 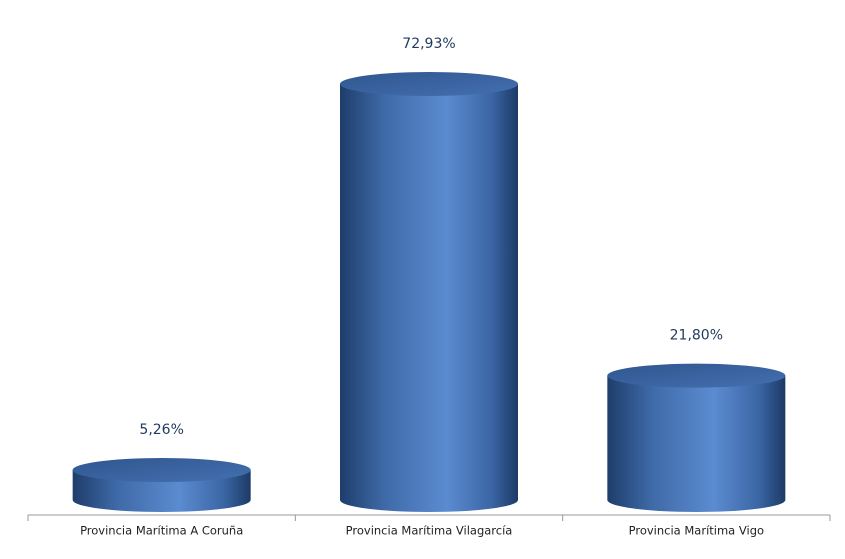 What do you see at coordinates (696, 531) in the screenshot?
I see `x-tick-label: Provincia Marítima Vigo` at bounding box center [696, 531].